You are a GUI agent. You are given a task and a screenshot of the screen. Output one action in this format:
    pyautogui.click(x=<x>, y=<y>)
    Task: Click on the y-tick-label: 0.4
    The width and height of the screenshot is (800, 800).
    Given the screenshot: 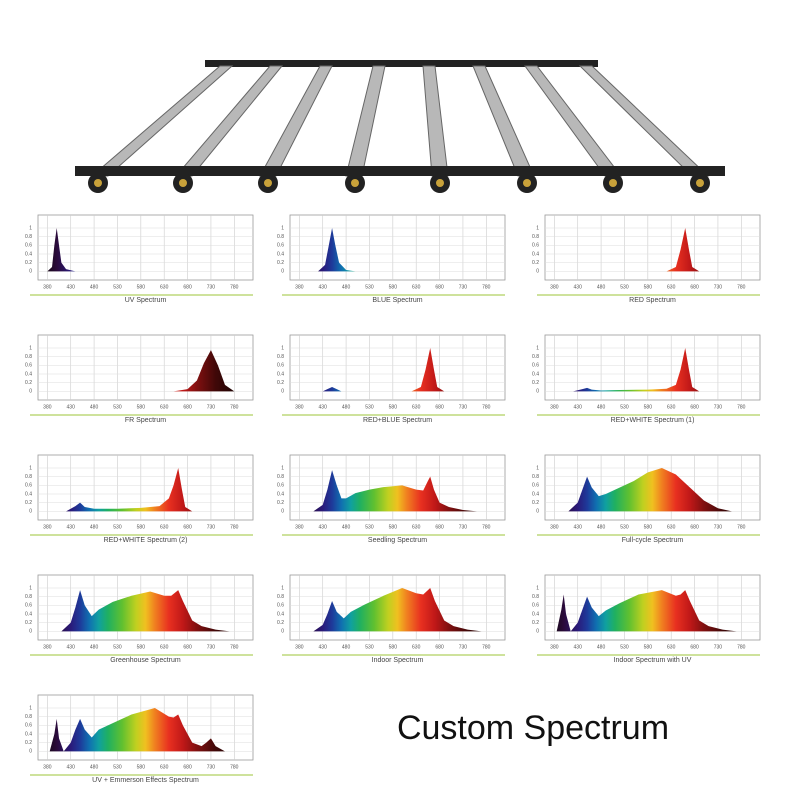 What is the action you would take?
    pyautogui.click(x=280, y=374)
    